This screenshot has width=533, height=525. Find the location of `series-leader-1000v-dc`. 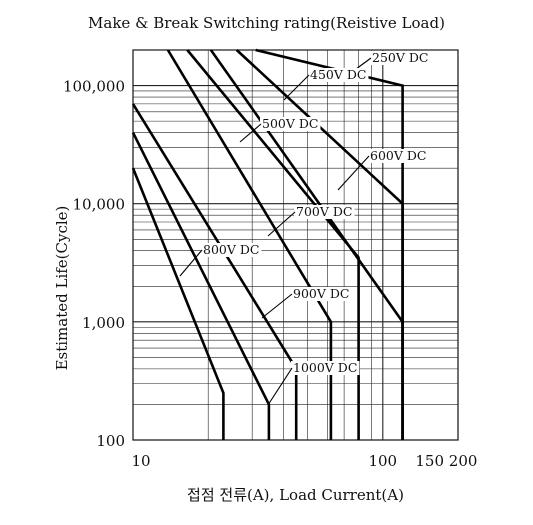

series-leader-1000v-dc is located at coordinates (280, 386).